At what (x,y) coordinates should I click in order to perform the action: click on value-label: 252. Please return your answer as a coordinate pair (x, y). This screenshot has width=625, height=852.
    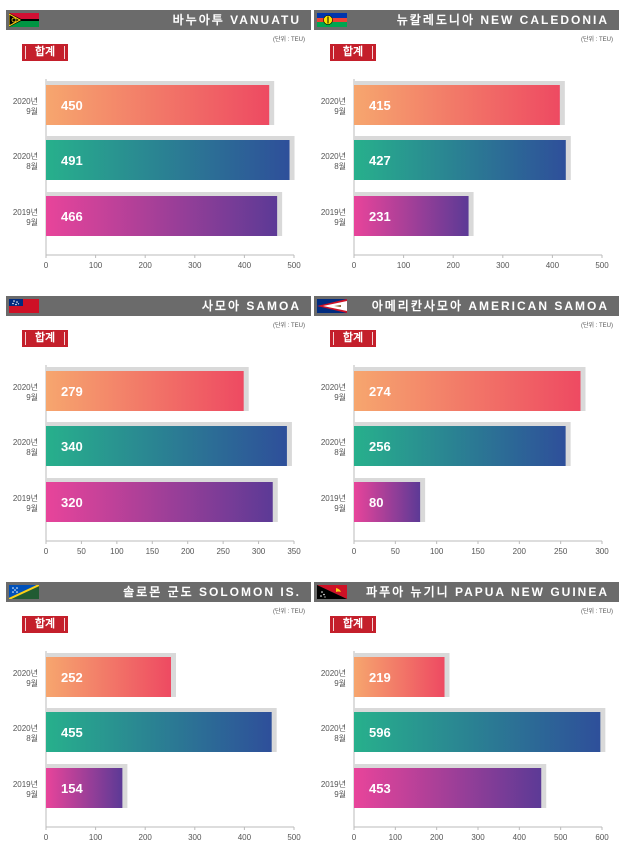
    Looking at the image, I should click on (72, 677).